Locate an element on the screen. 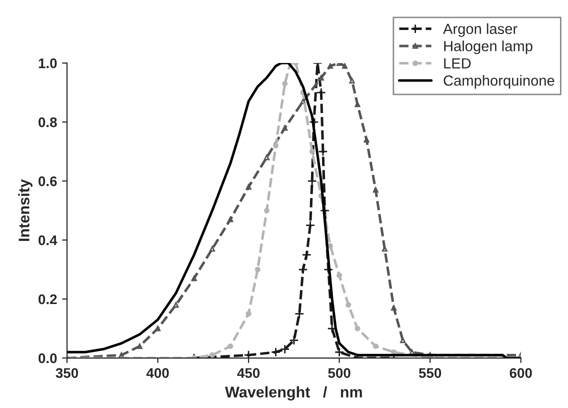 This screenshot has height=408, width=568. x-tick-label: 500 is located at coordinates (339, 373).